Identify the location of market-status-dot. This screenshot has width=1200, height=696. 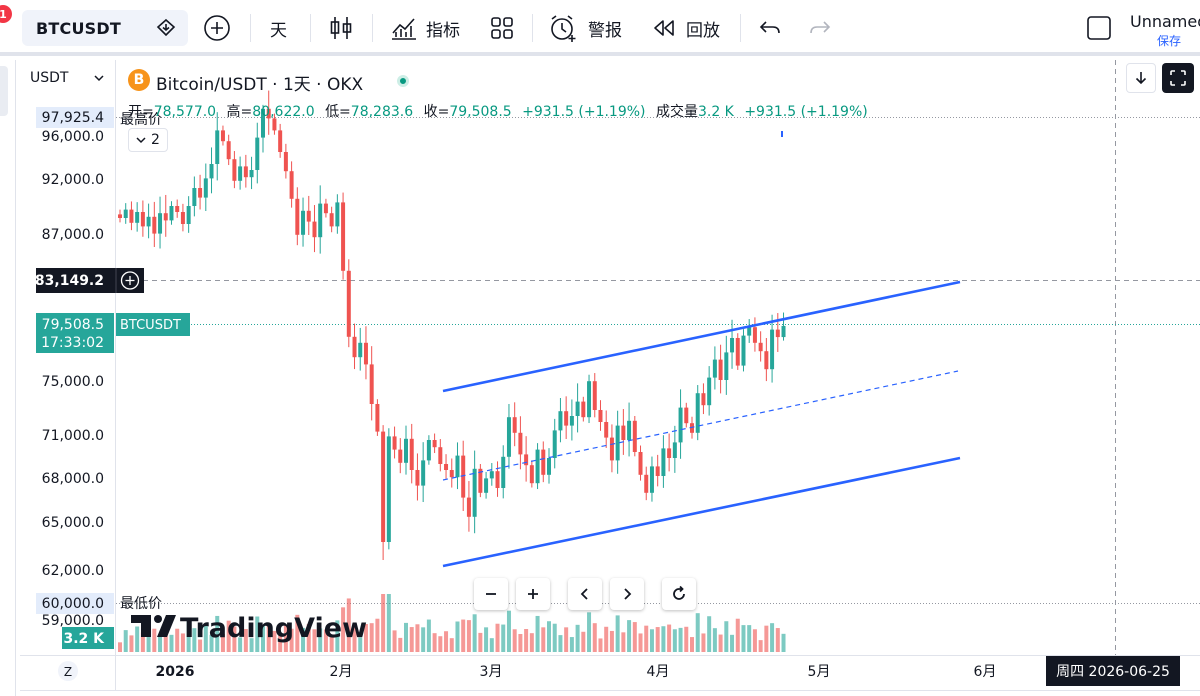
(403, 81).